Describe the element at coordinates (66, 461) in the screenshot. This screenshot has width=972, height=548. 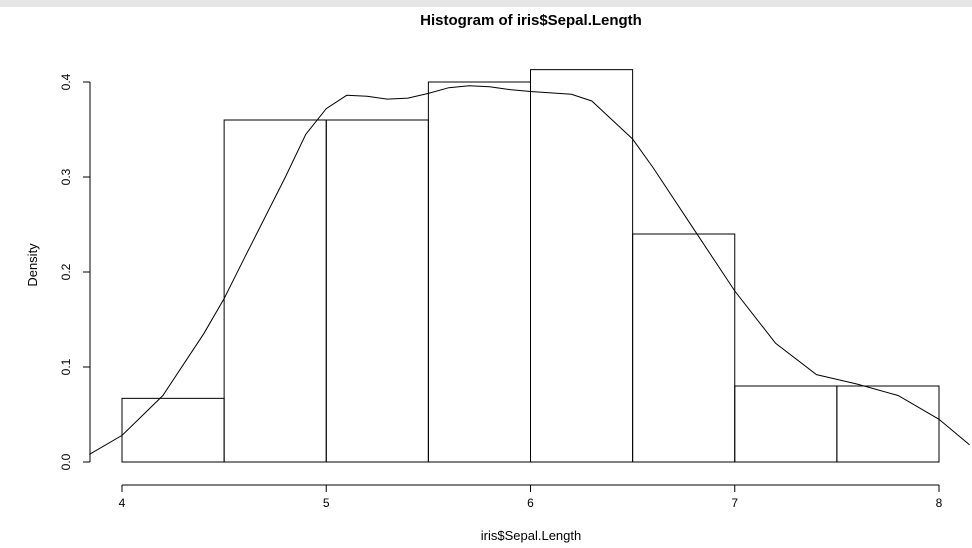
I see `y-tick-label: 0.0` at that location.